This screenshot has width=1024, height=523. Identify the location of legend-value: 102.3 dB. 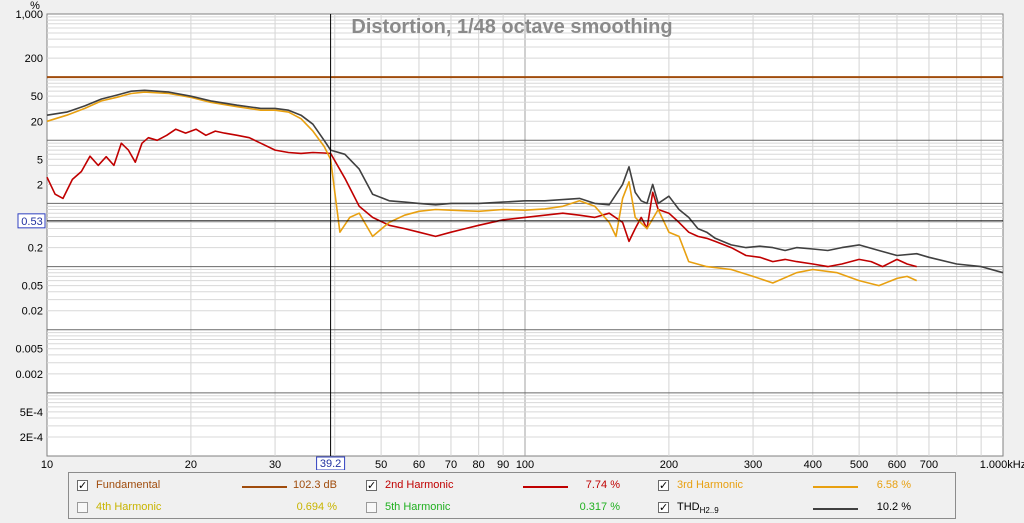
(314, 485).